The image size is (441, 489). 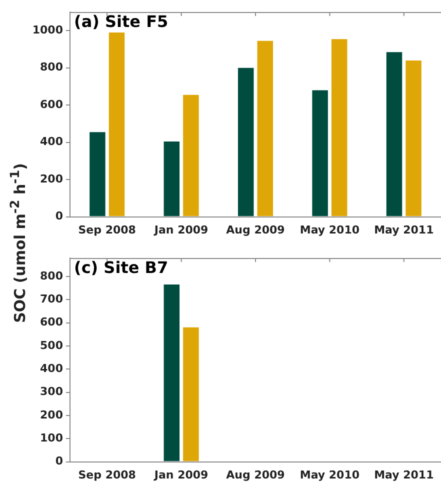 I want to click on y-tick-label: 1000, so click(x=48, y=29).